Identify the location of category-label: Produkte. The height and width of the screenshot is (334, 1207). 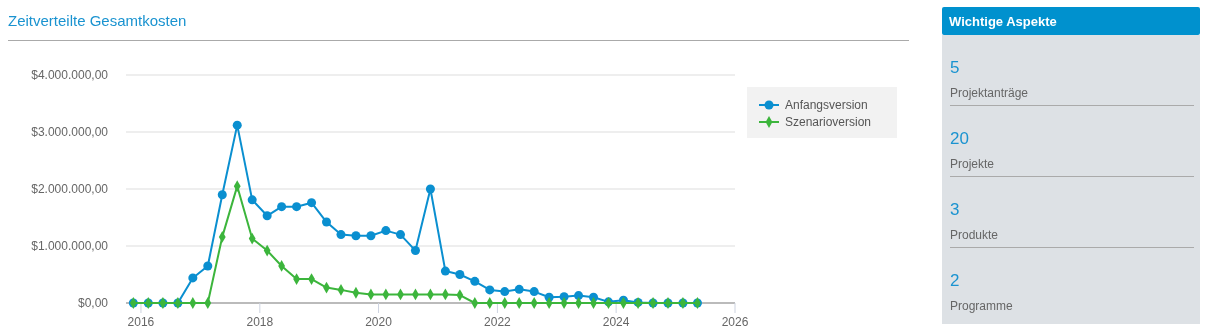
(974, 235).